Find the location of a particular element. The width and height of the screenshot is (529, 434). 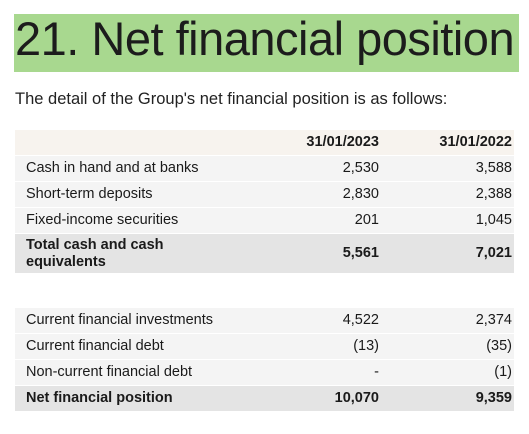

value-2022: 3,588 is located at coordinates (493, 168).